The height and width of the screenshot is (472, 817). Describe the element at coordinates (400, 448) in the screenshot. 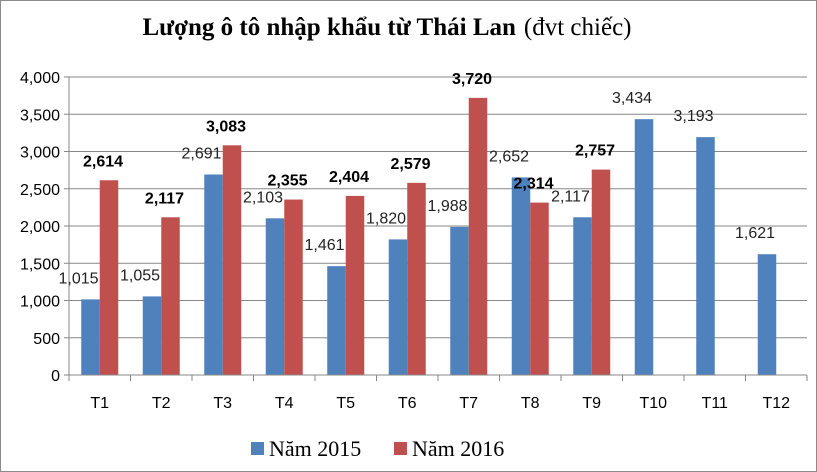

I see `legend-swatch-2016` at that location.